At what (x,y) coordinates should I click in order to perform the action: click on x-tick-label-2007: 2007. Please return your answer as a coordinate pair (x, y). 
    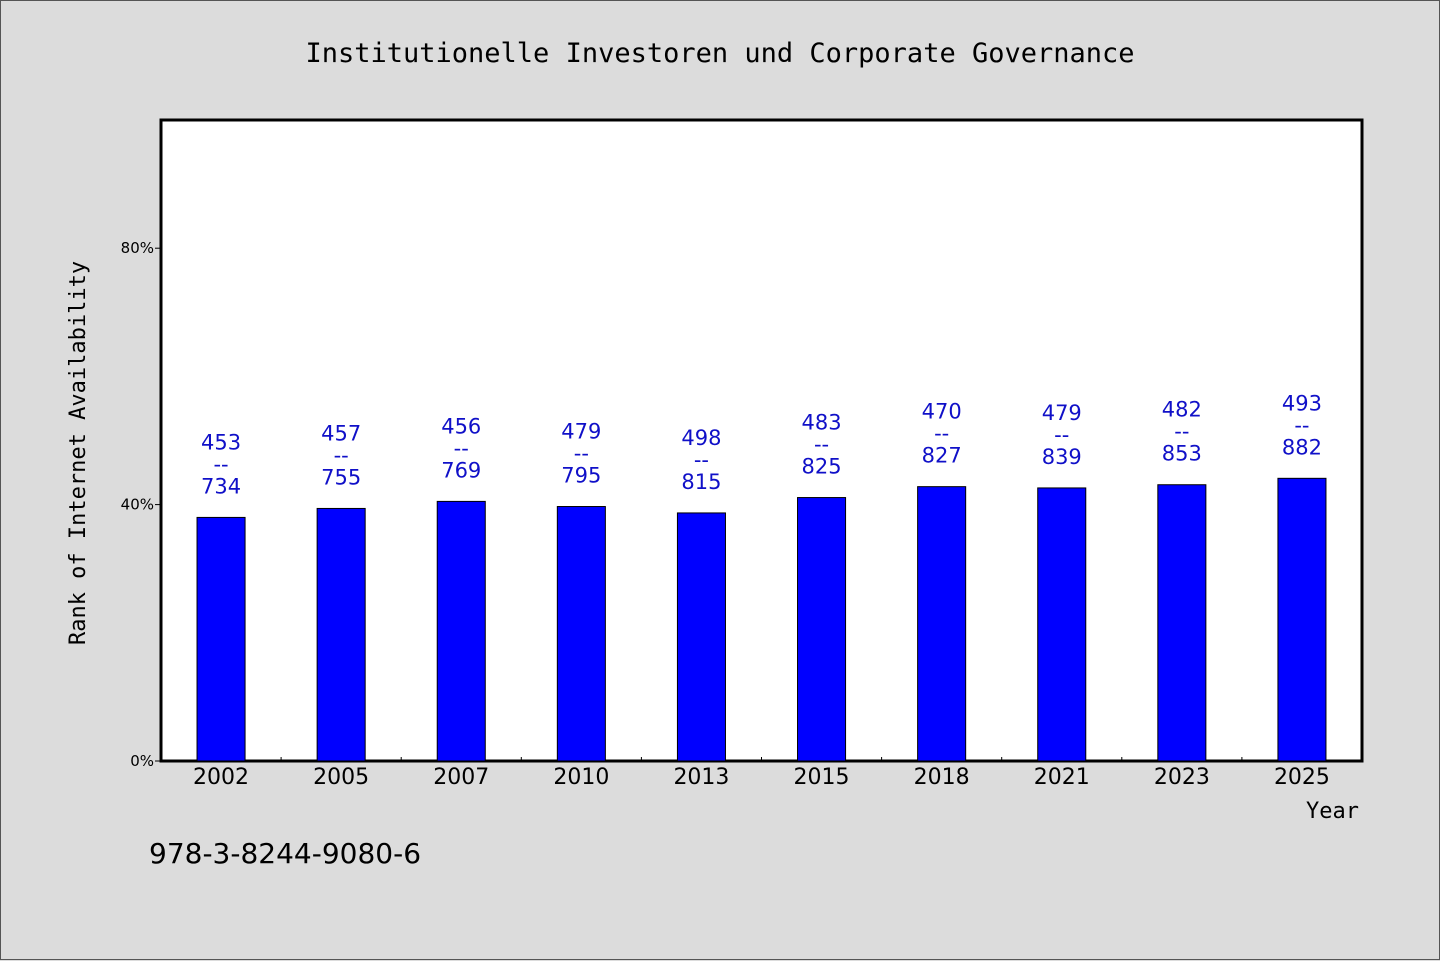
    Looking at the image, I should click on (461, 777).